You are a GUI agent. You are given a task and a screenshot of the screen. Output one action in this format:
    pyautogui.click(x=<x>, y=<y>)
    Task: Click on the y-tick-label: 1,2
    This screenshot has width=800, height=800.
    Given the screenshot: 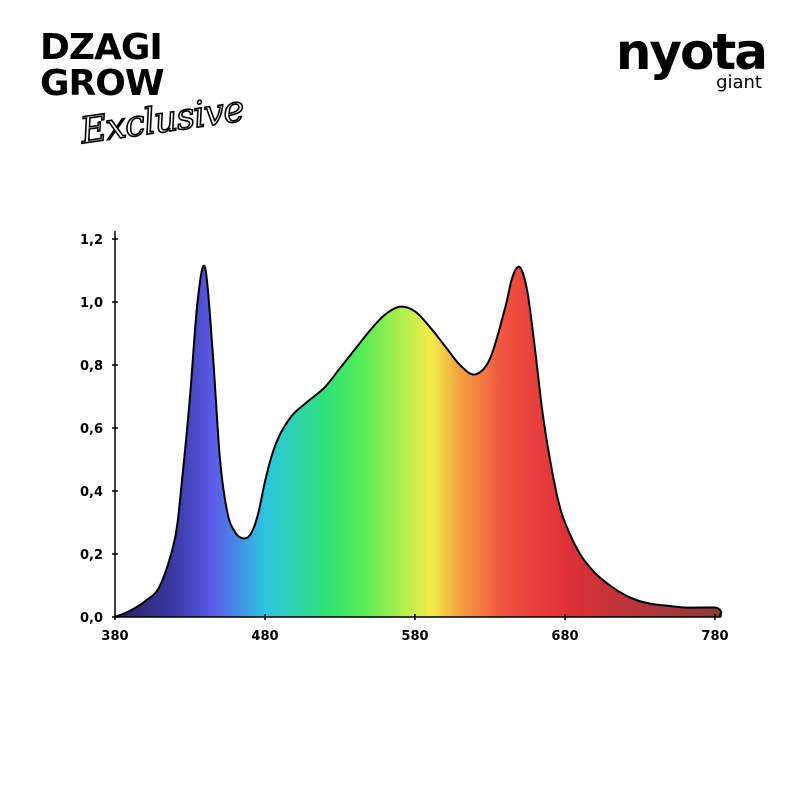 What is the action you would take?
    pyautogui.click(x=91, y=240)
    